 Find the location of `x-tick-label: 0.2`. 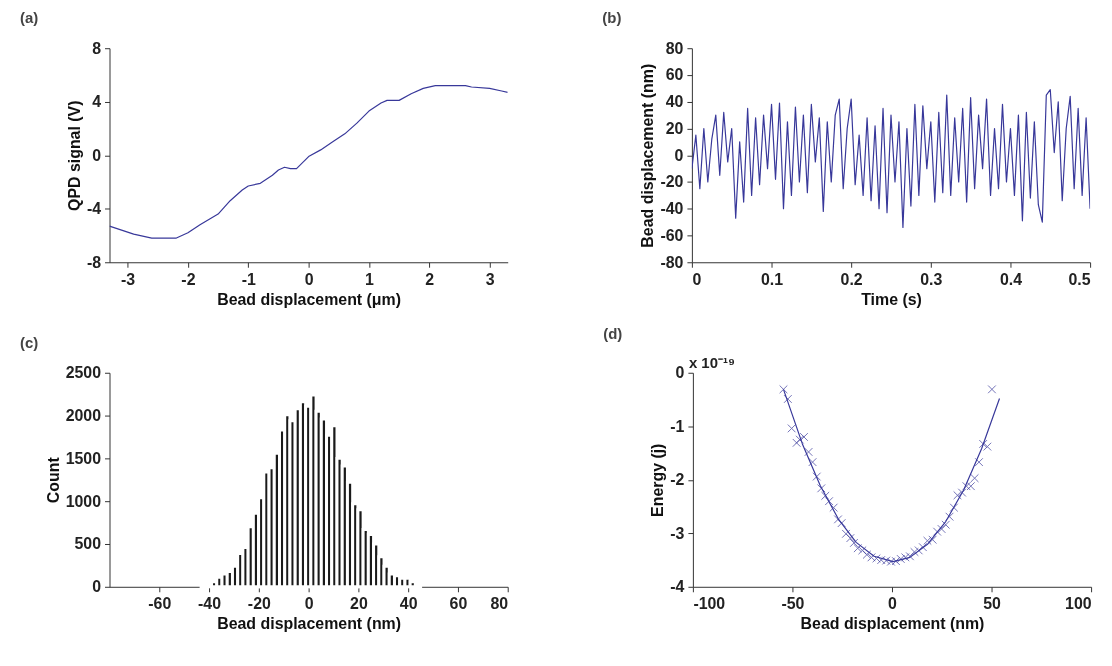

x-tick-label: 0.2 is located at coordinates (851, 279).